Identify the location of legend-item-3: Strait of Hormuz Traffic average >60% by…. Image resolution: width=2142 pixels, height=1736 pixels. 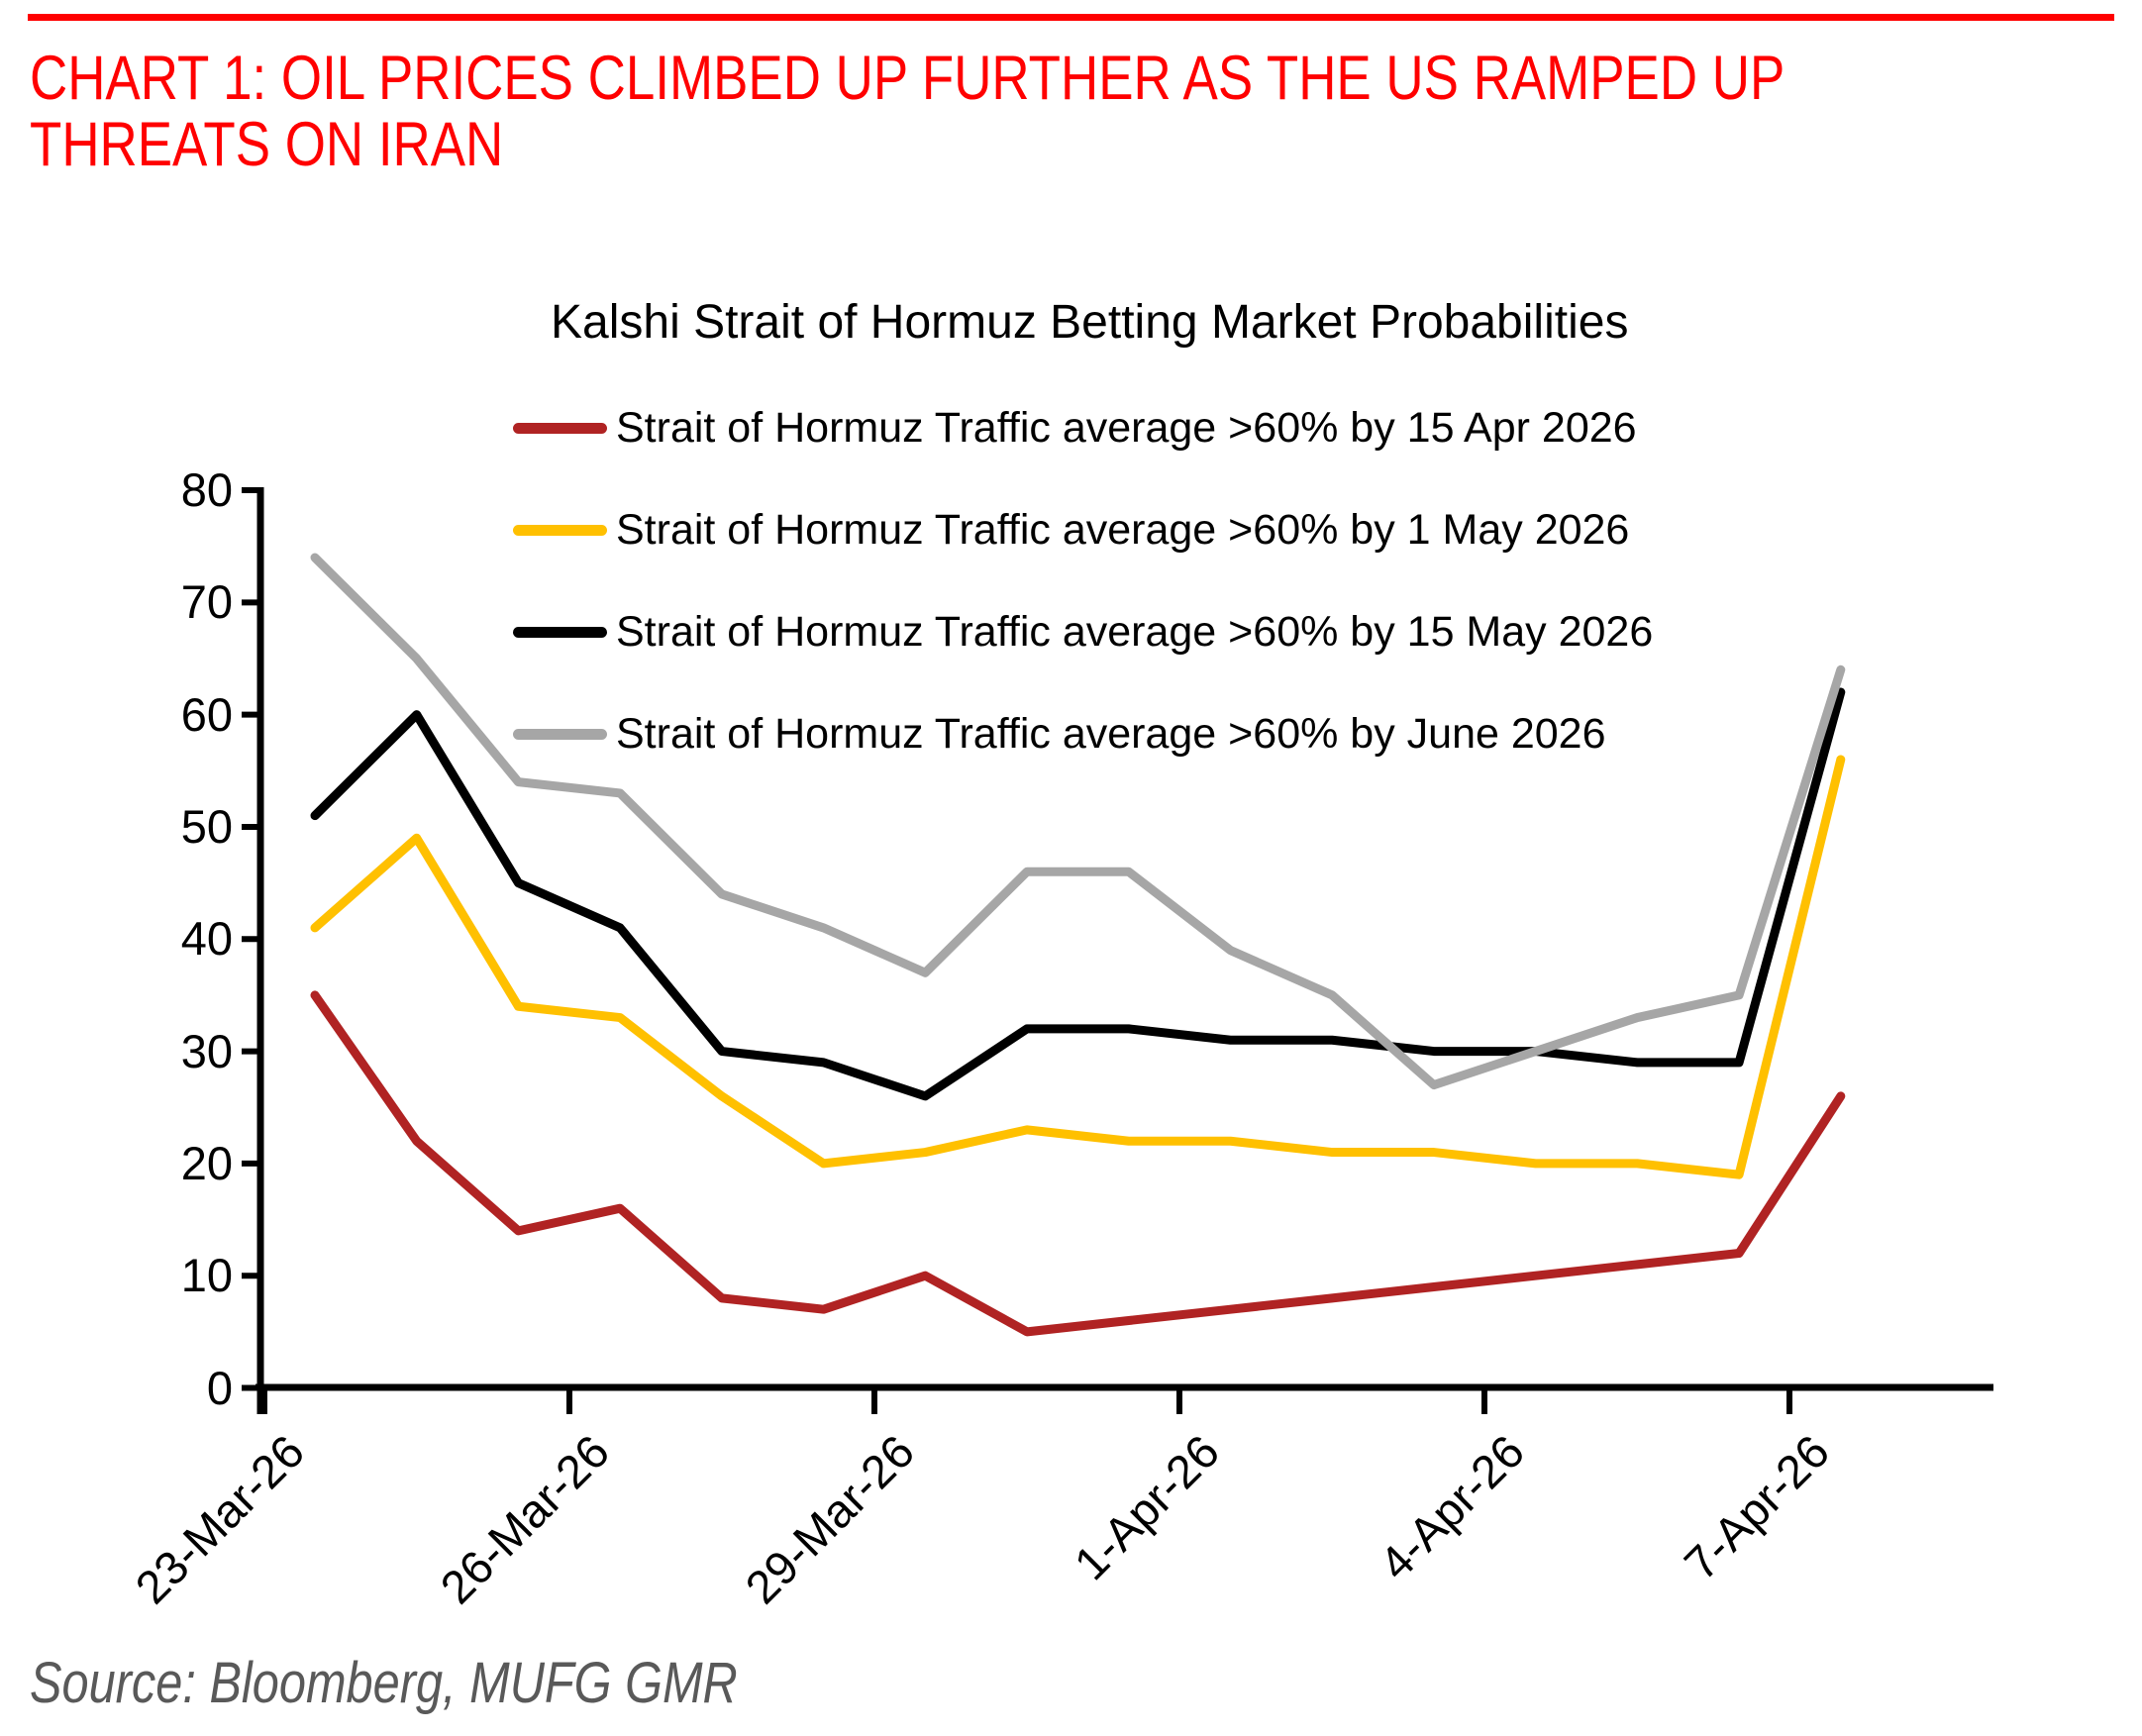
(1083, 632).